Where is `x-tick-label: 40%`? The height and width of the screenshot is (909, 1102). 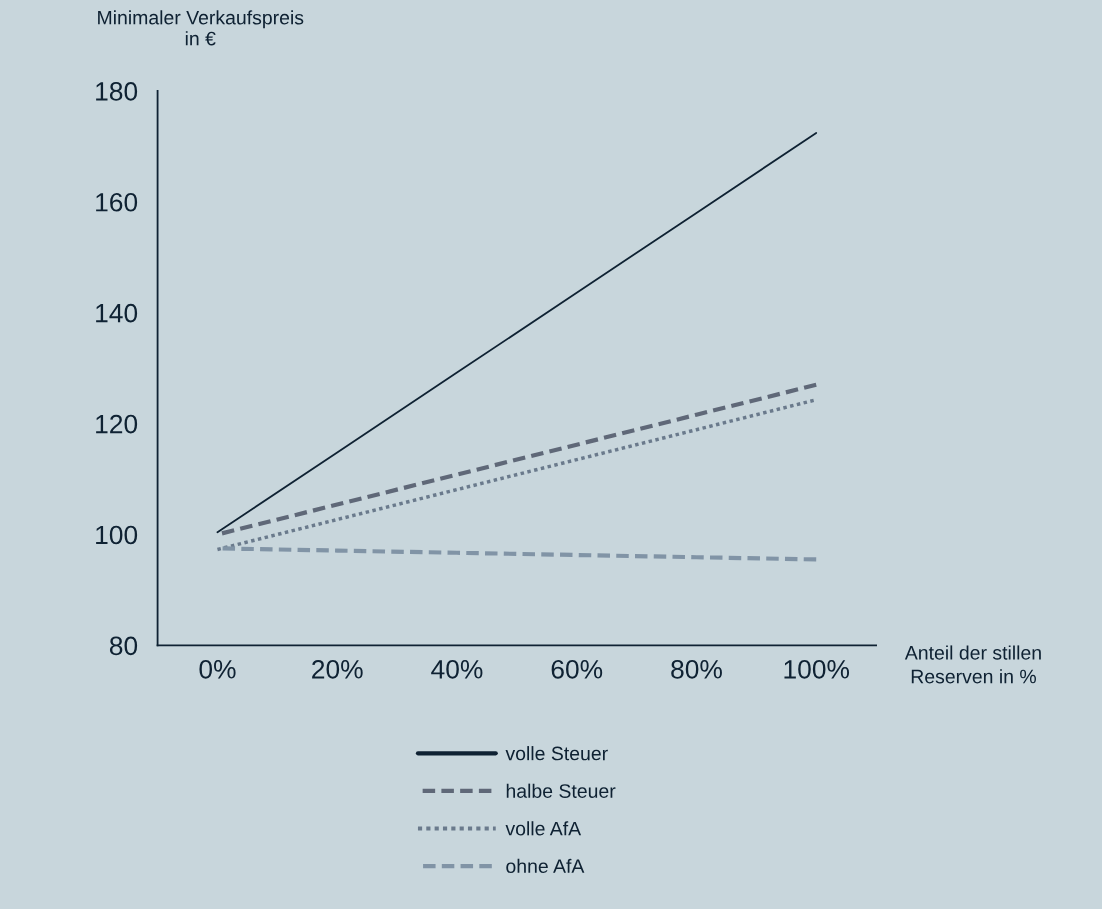 x-tick-label: 40% is located at coordinates (457, 669).